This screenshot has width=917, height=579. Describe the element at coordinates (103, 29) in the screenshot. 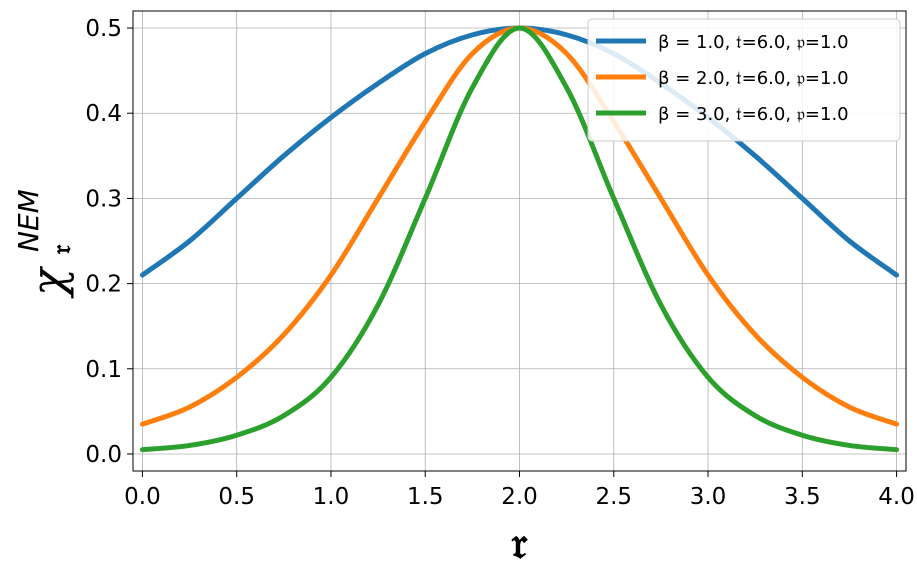

I see `y-tick-label: 0.5` at that location.